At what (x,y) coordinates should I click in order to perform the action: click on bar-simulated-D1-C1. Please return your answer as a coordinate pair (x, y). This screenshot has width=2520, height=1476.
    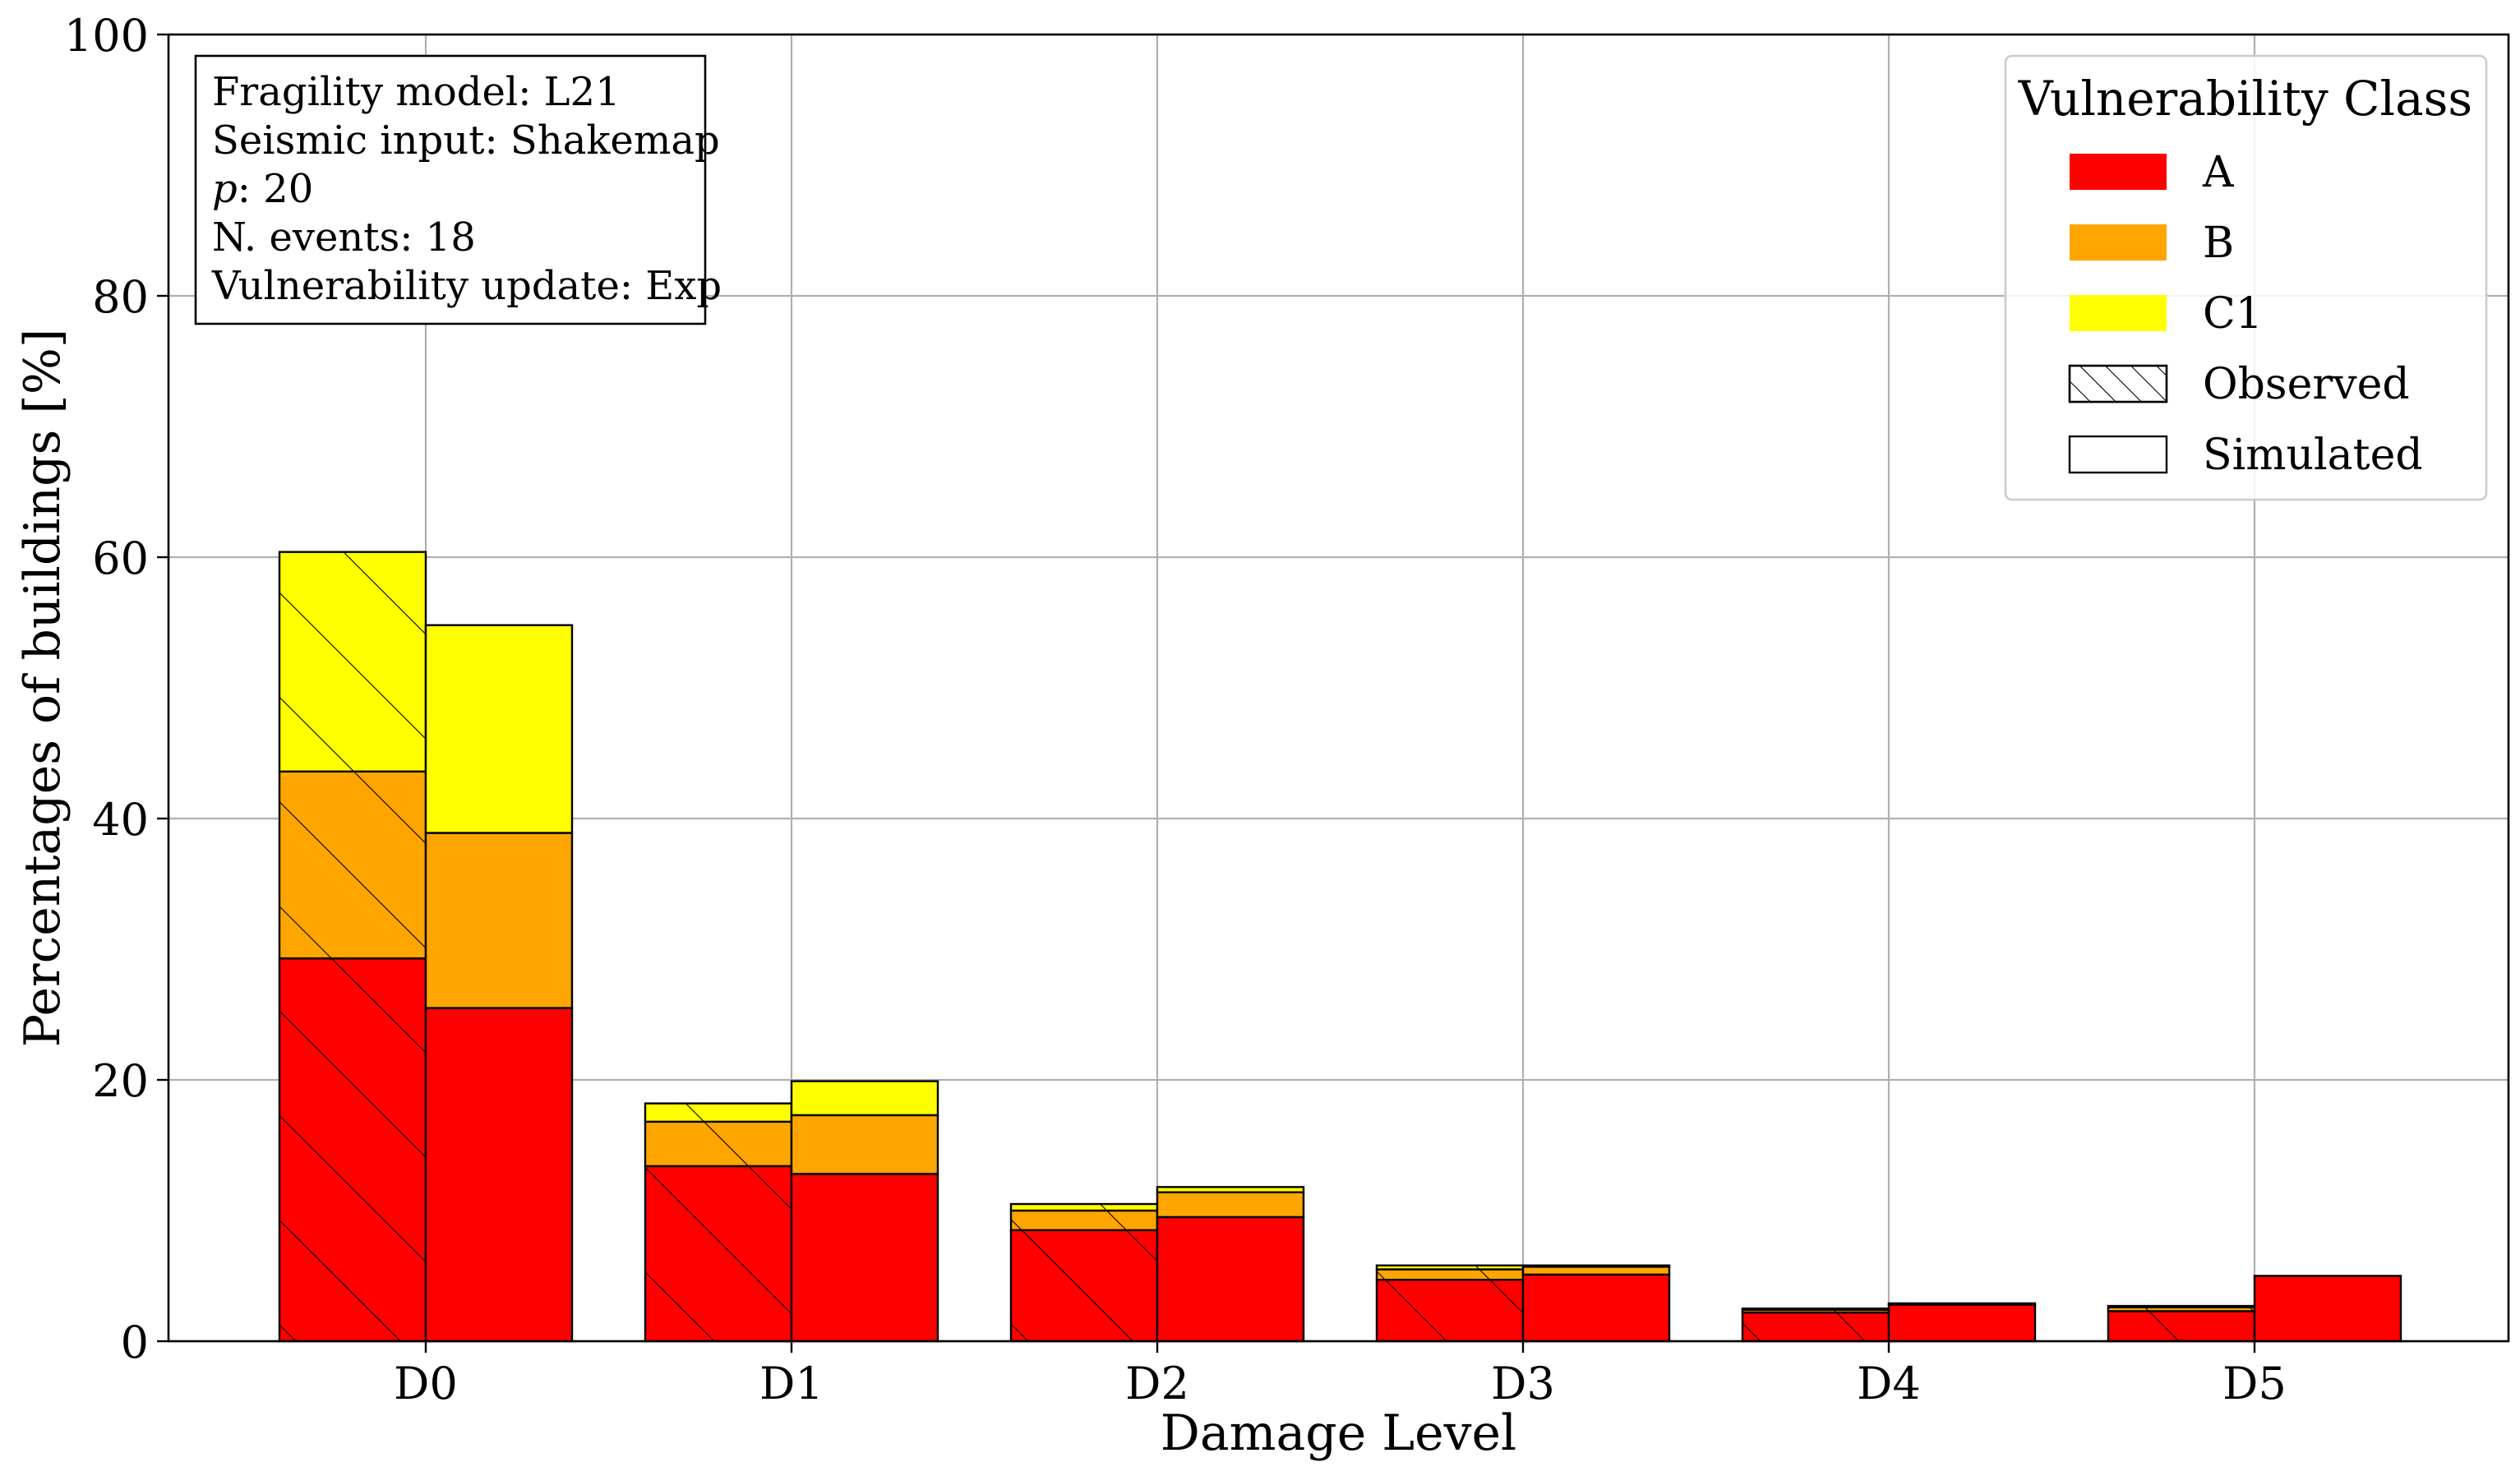
    Looking at the image, I should click on (864, 1098).